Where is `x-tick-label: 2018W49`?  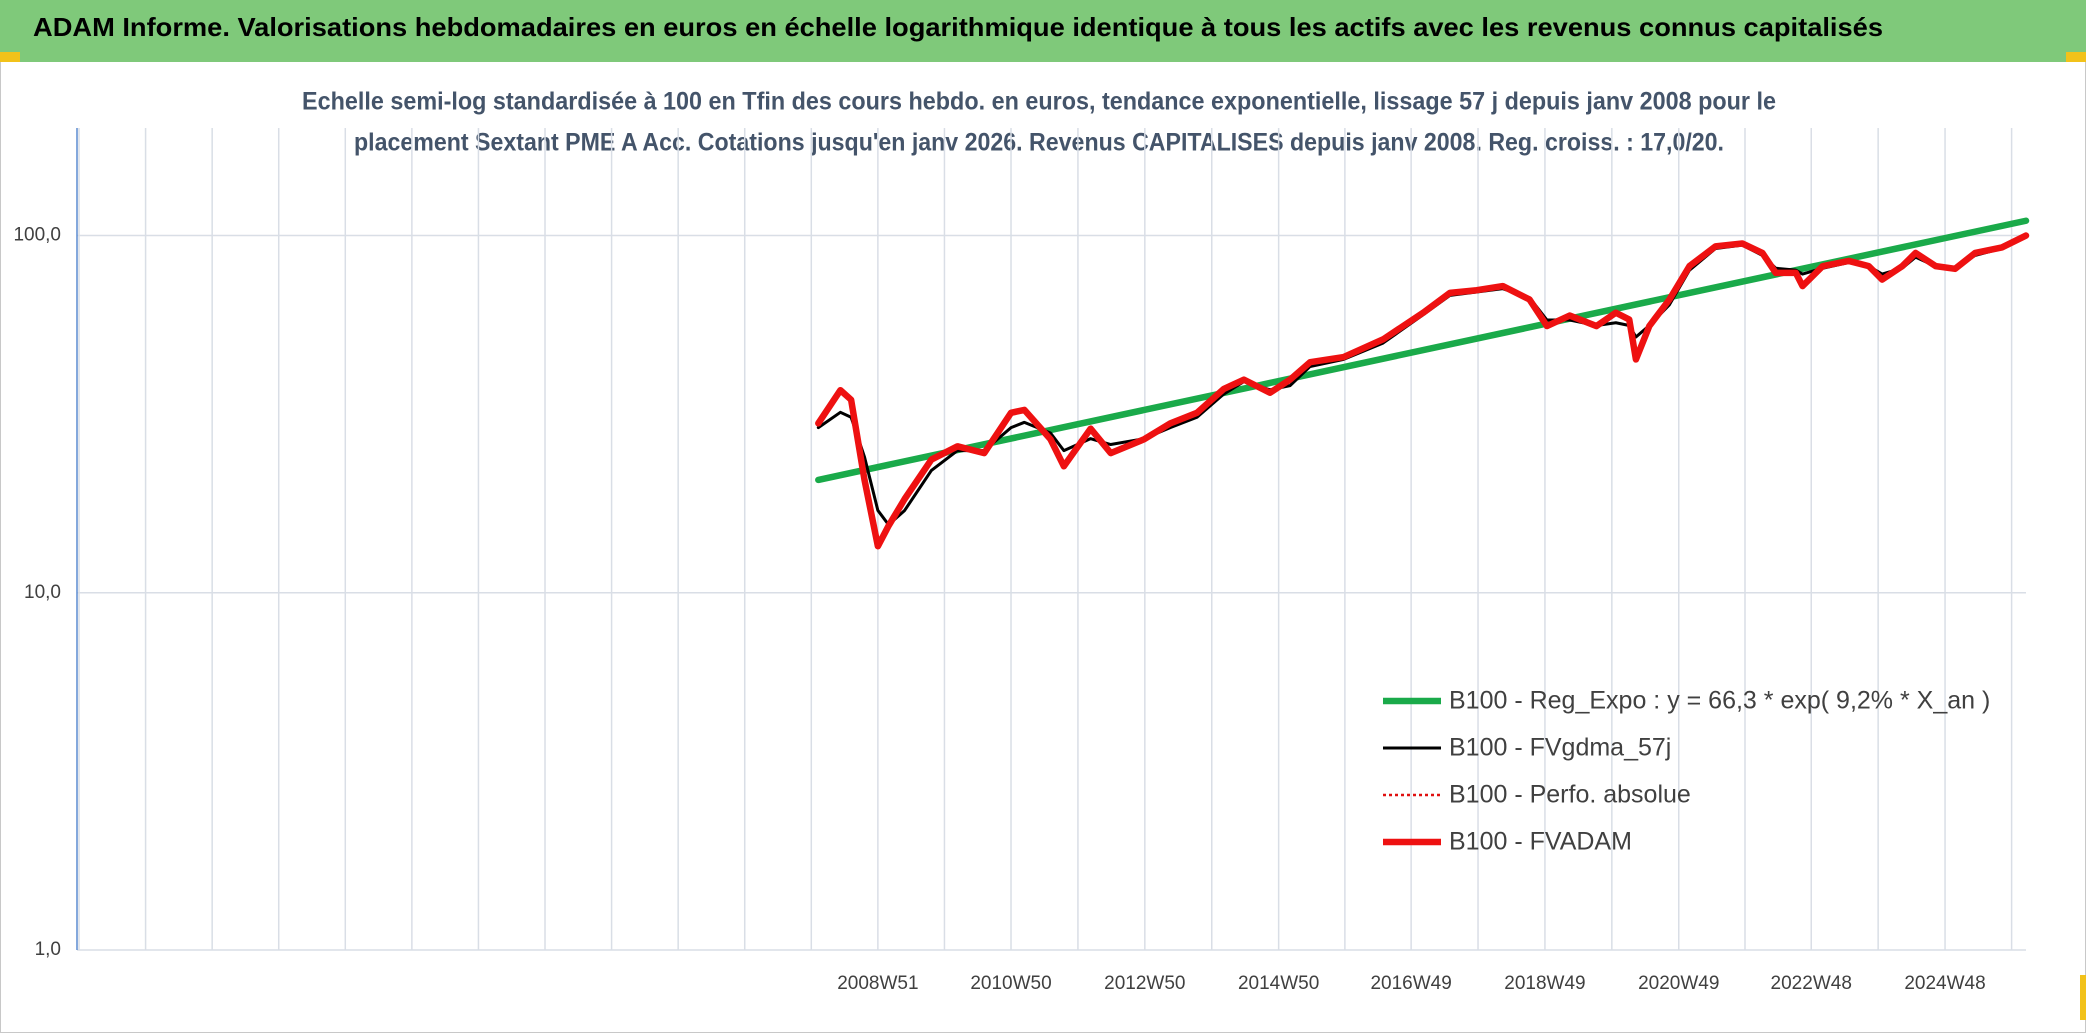 x-tick-label: 2018W49 is located at coordinates (1544, 983).